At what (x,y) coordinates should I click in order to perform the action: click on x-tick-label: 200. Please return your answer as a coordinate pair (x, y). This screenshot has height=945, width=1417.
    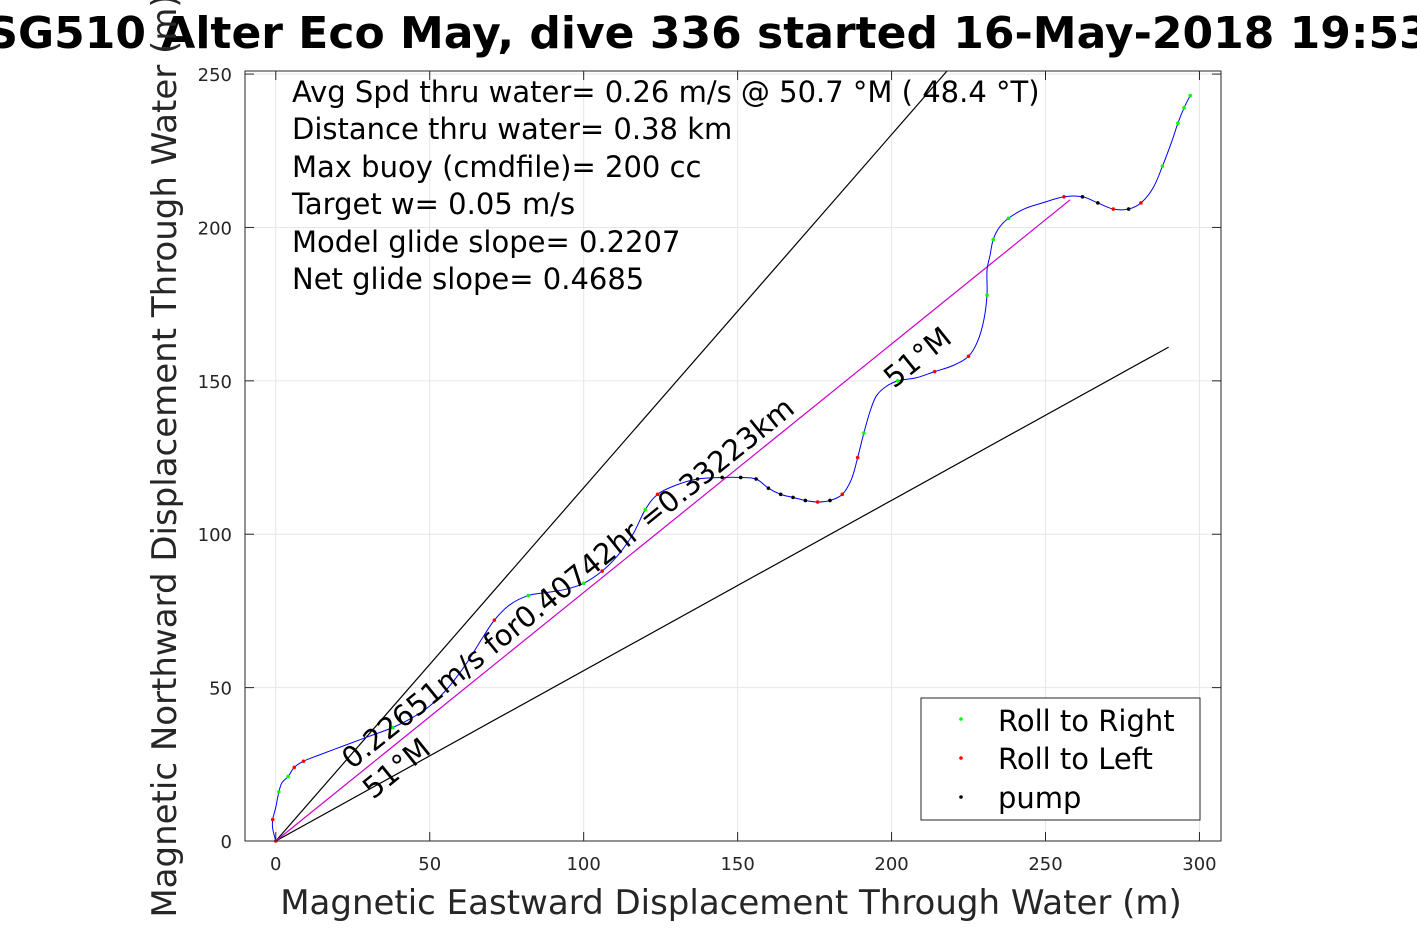
    Looking at the image, I should click on (891, 864).